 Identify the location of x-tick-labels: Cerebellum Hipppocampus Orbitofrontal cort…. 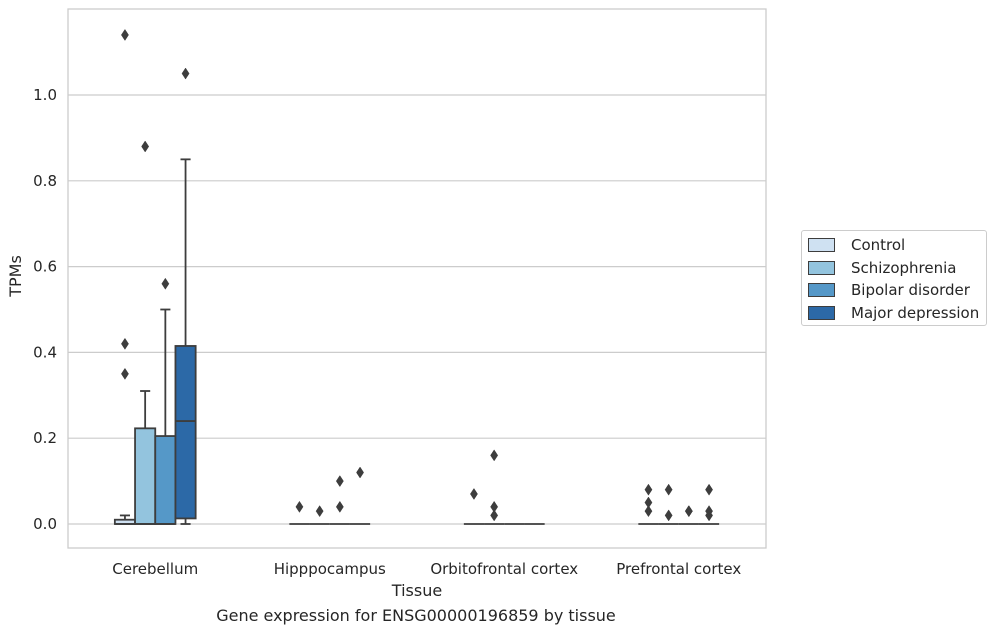
(426, 569).